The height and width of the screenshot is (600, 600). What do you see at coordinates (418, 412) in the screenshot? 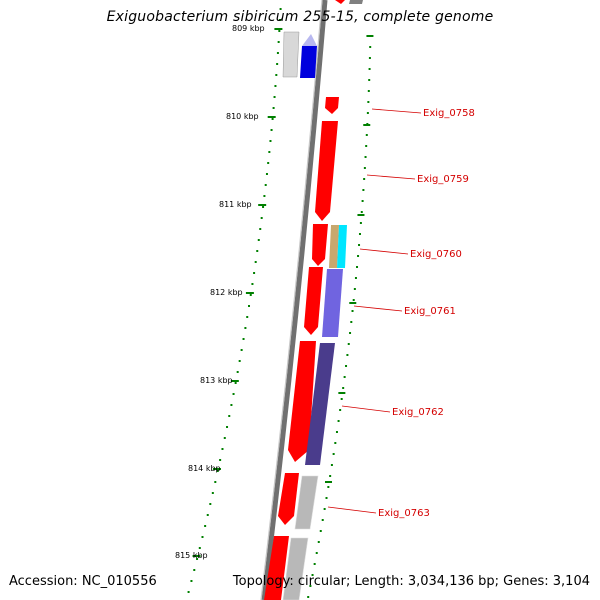
I see `gene-label: Exig_0762` at bounding box center [418, 412].